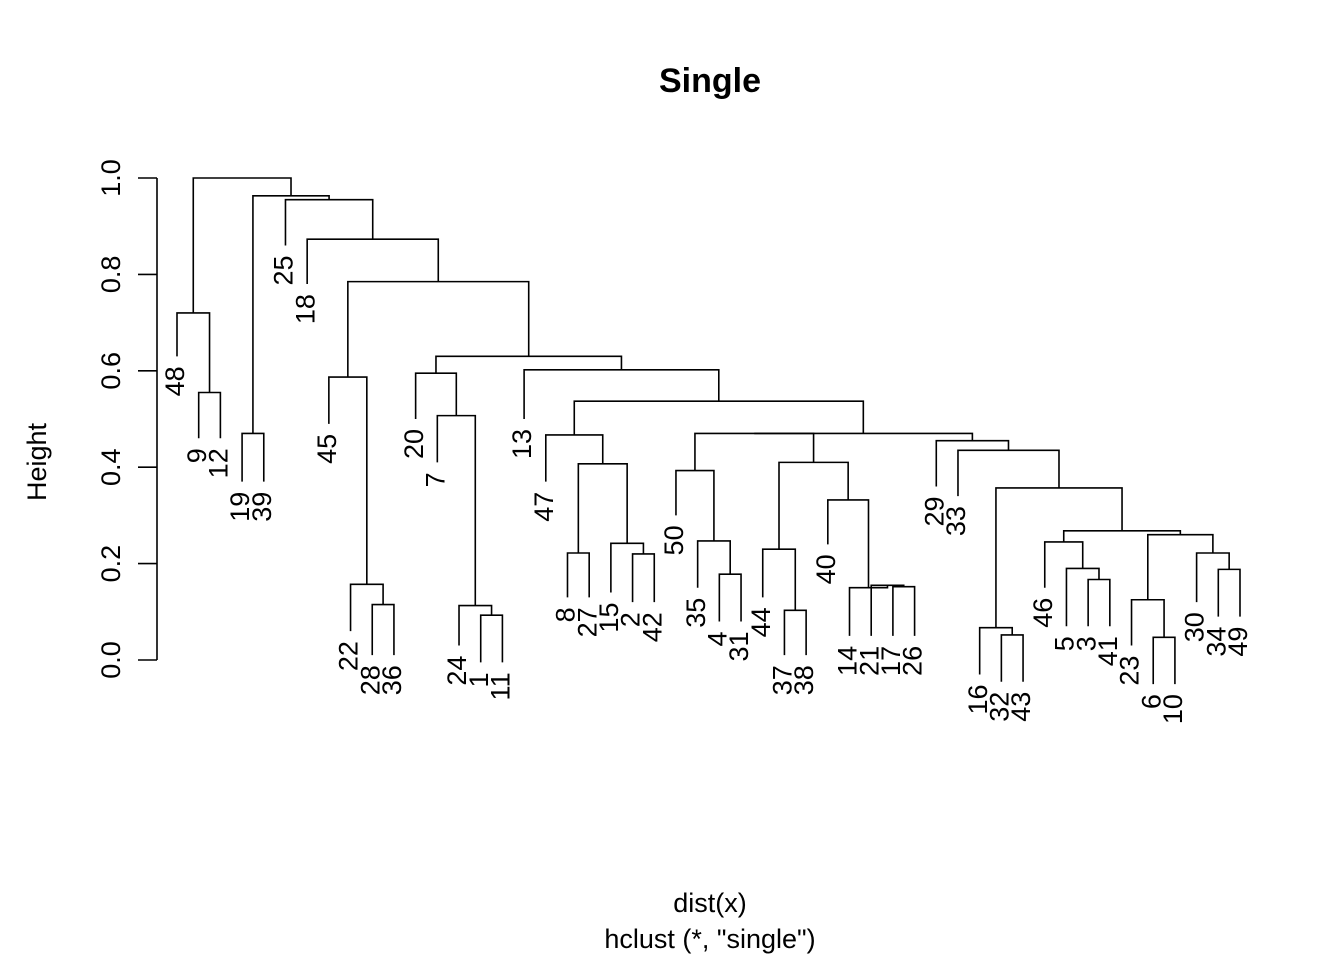  Describe the element at coordinates (999, 707) in the screenshot. I see `leaf-label: 32` at that location.